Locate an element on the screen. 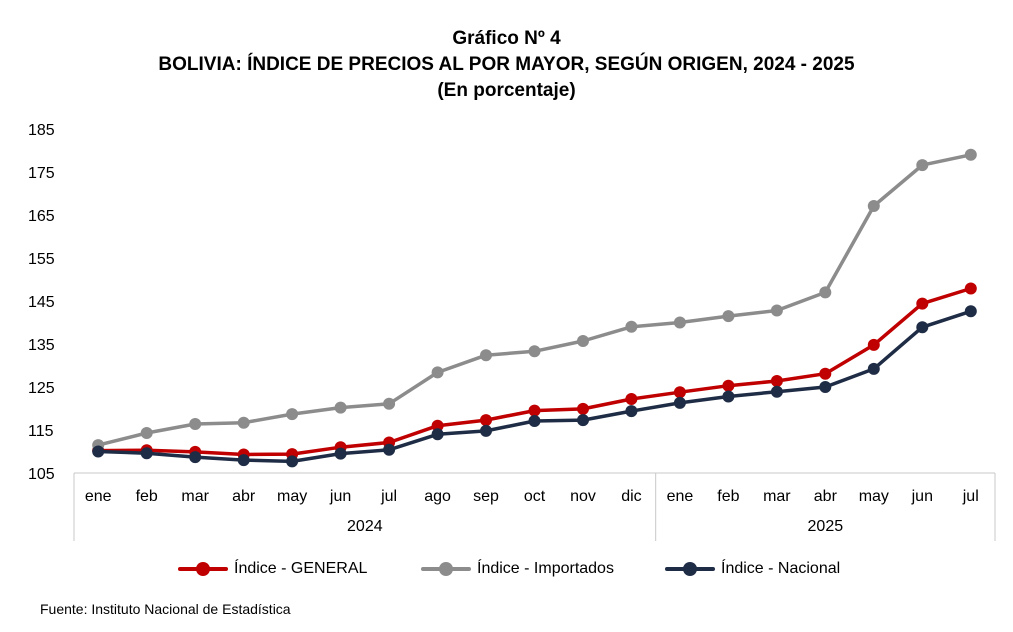 The width and height of the screenshot is (1013, 632). legend-label-general: Índice - GENERAL is located at coordinates (301, 568).